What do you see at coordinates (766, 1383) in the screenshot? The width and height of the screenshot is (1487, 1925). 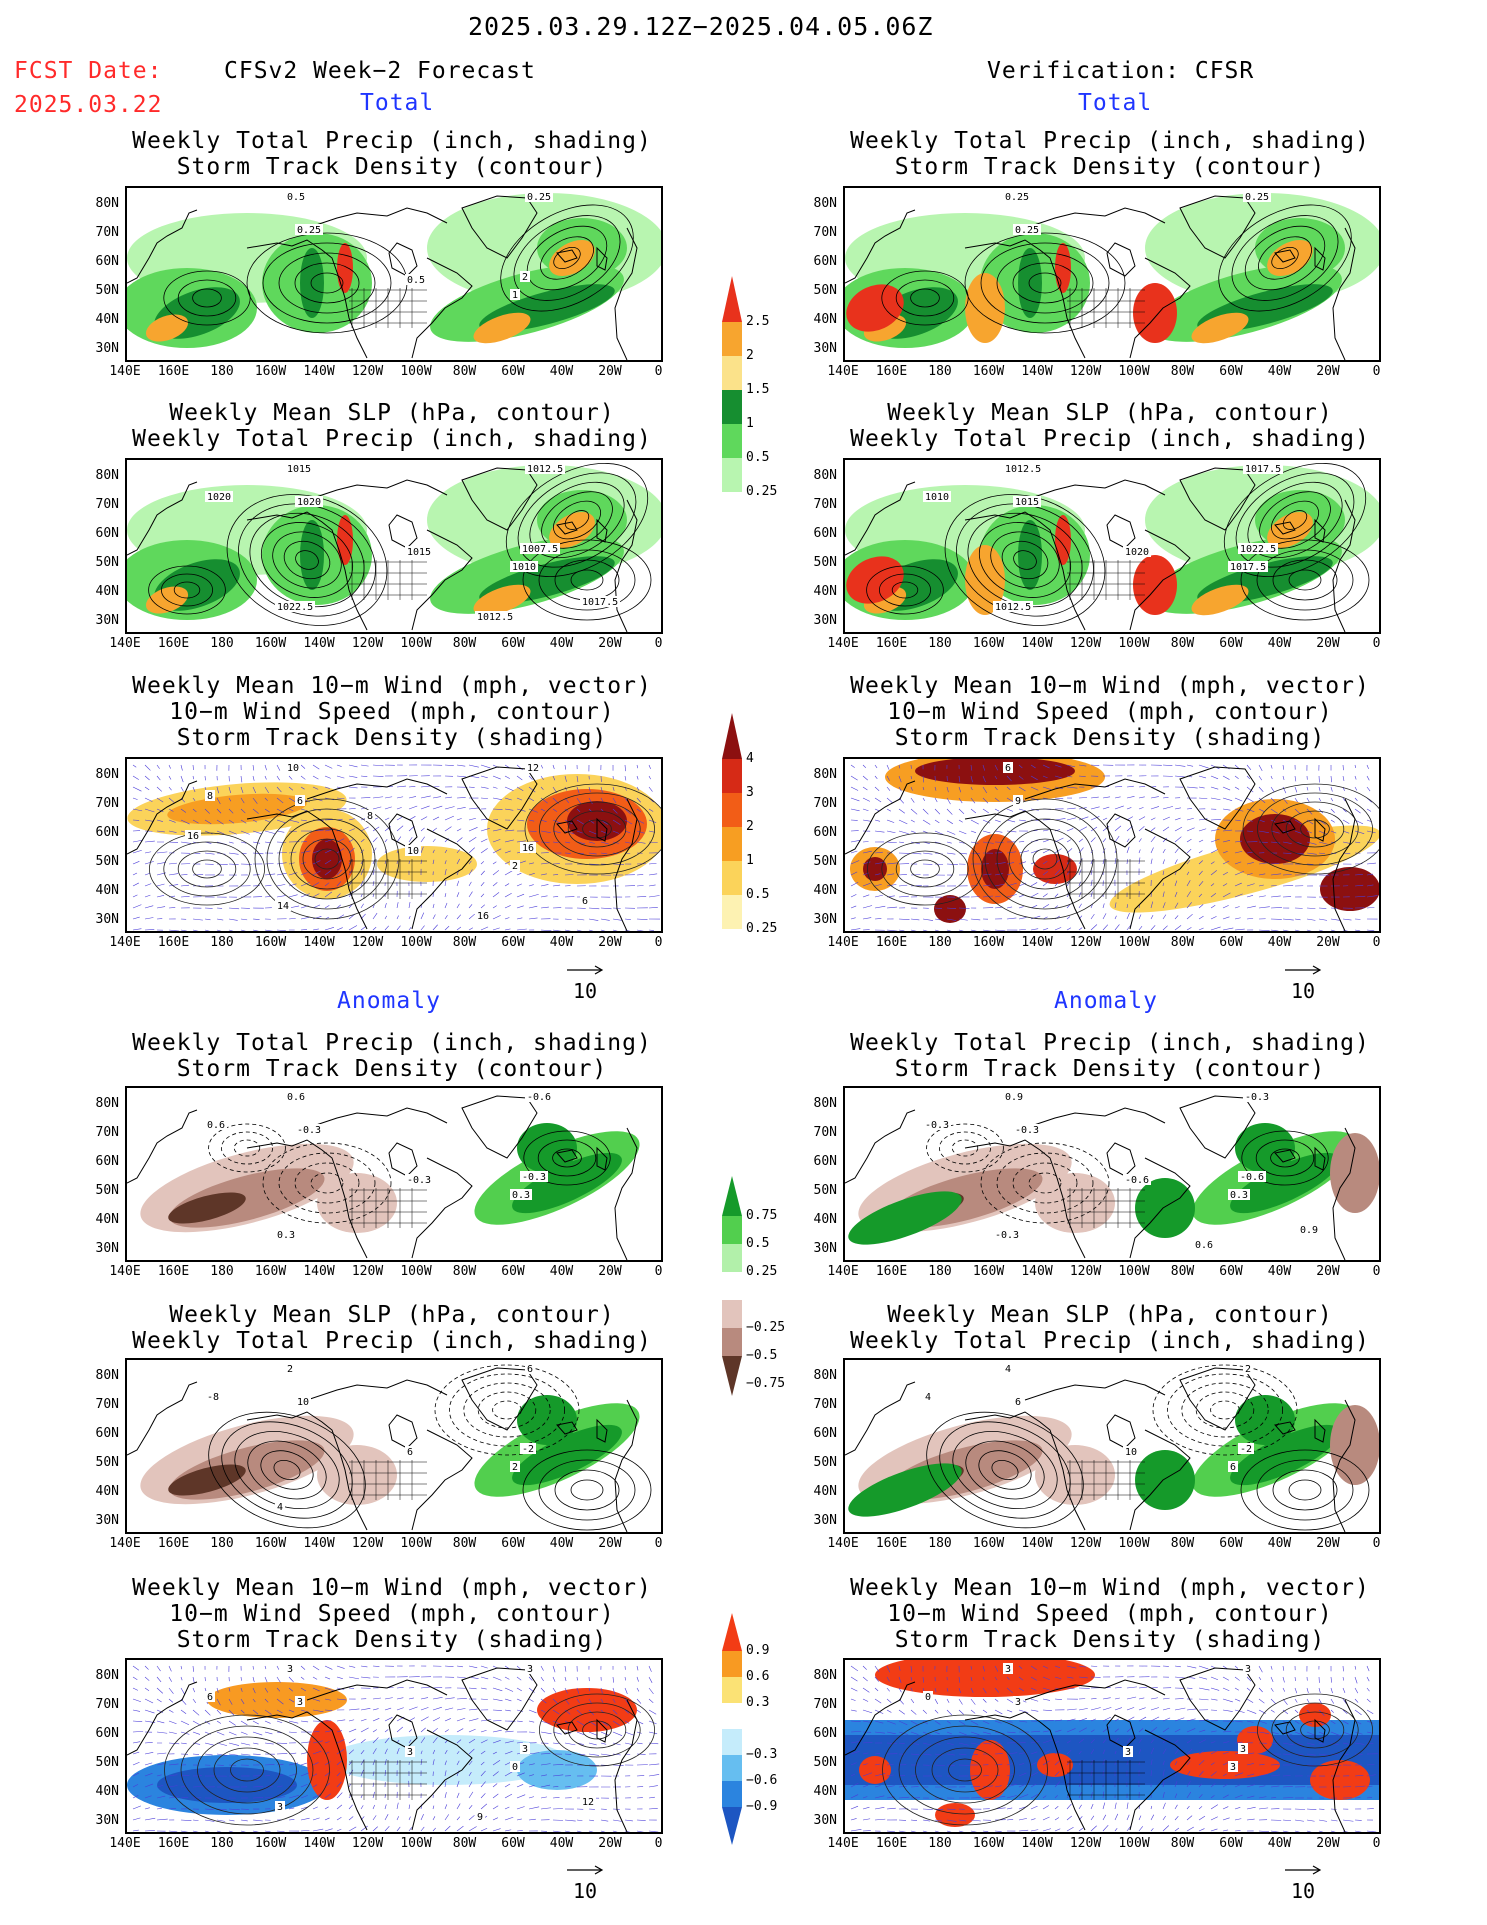 I see `colorbar-tick-label: −0.75` at bounding box center [766, 1383].